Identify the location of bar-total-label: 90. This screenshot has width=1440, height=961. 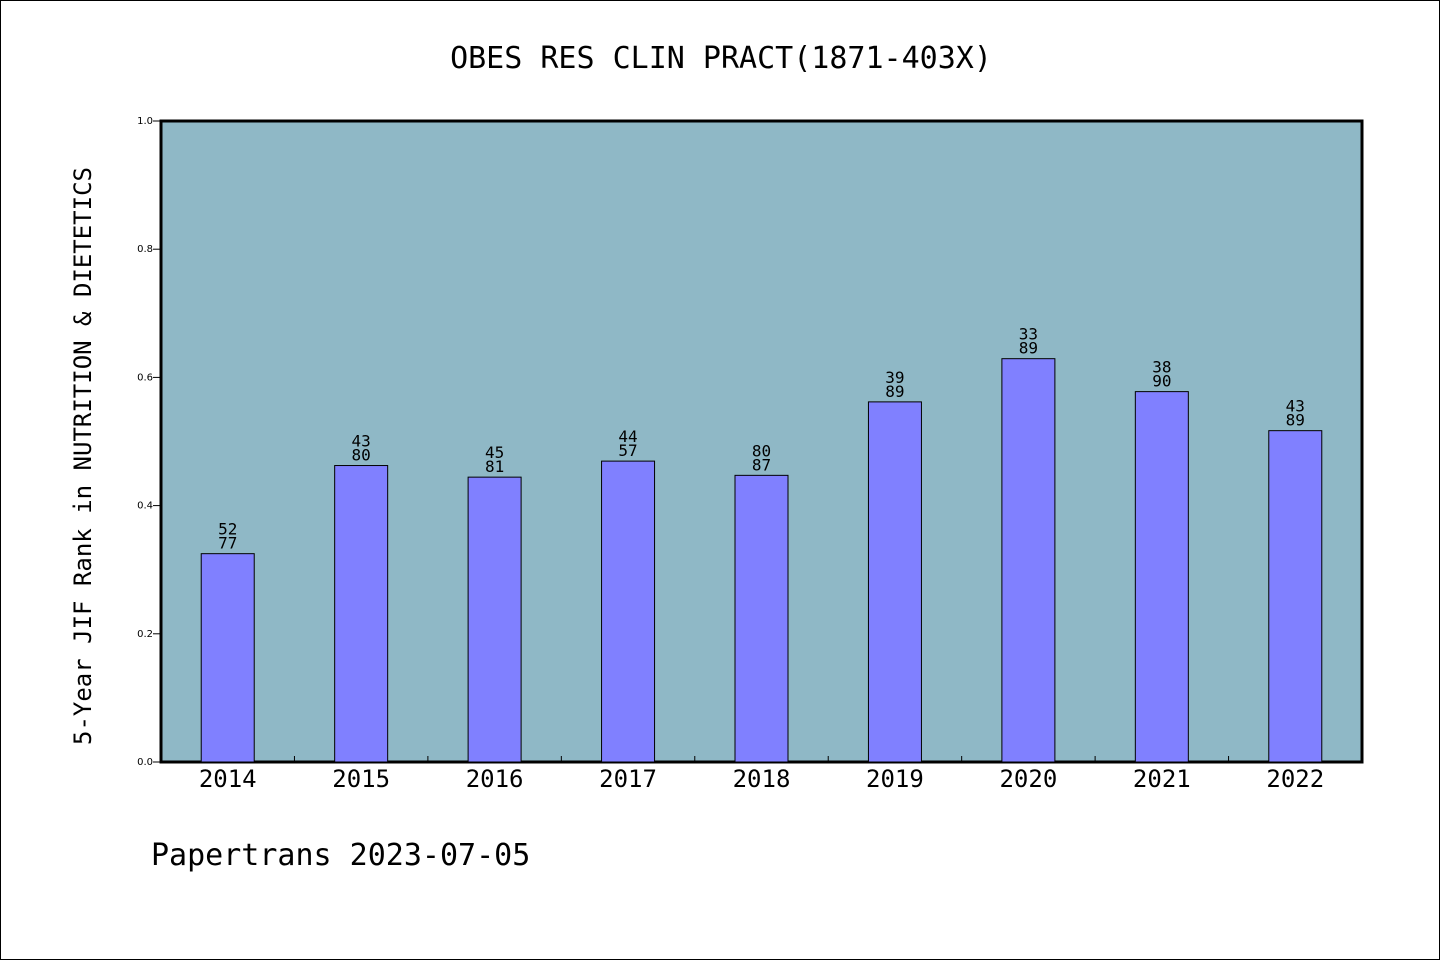
(1161, 381).